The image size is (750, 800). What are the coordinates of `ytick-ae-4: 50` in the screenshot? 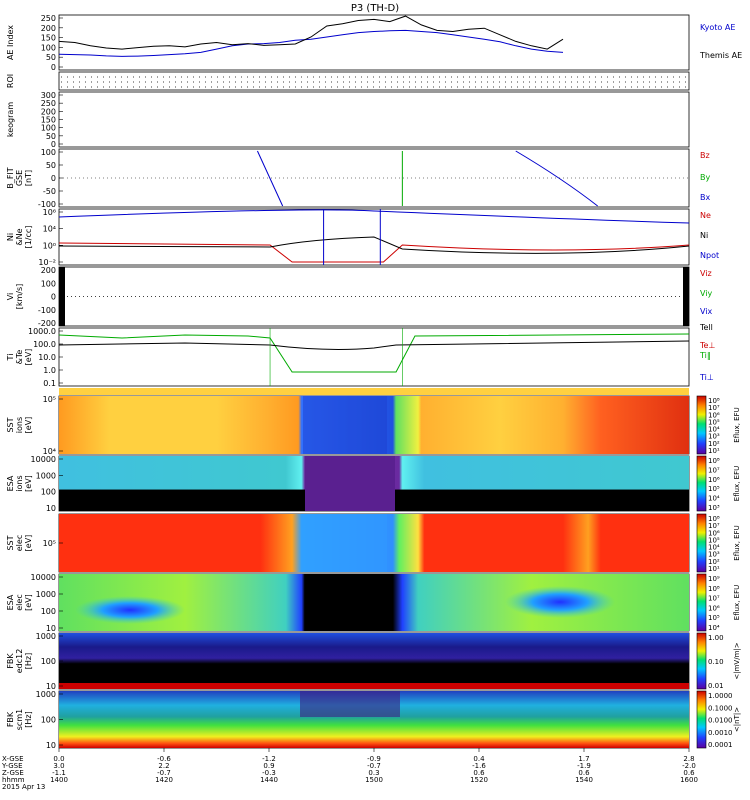 It's located at (51, 57).